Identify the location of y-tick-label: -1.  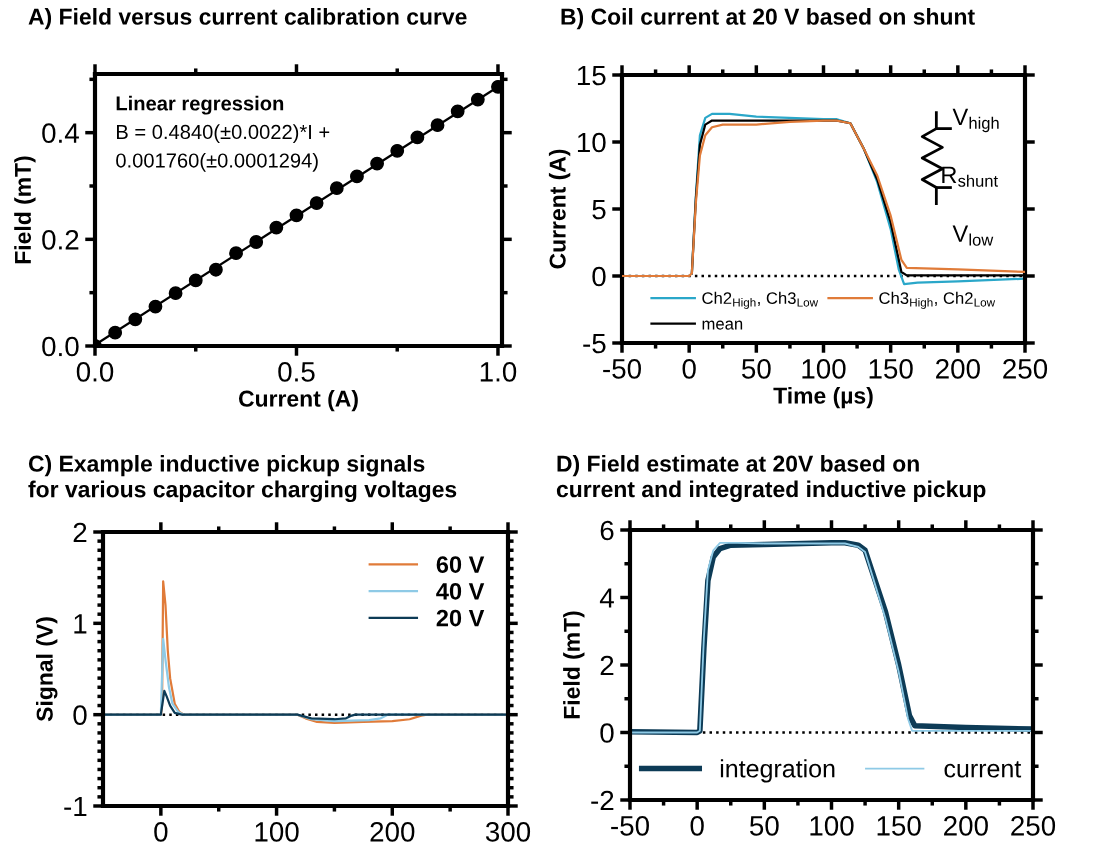
(75, 806).